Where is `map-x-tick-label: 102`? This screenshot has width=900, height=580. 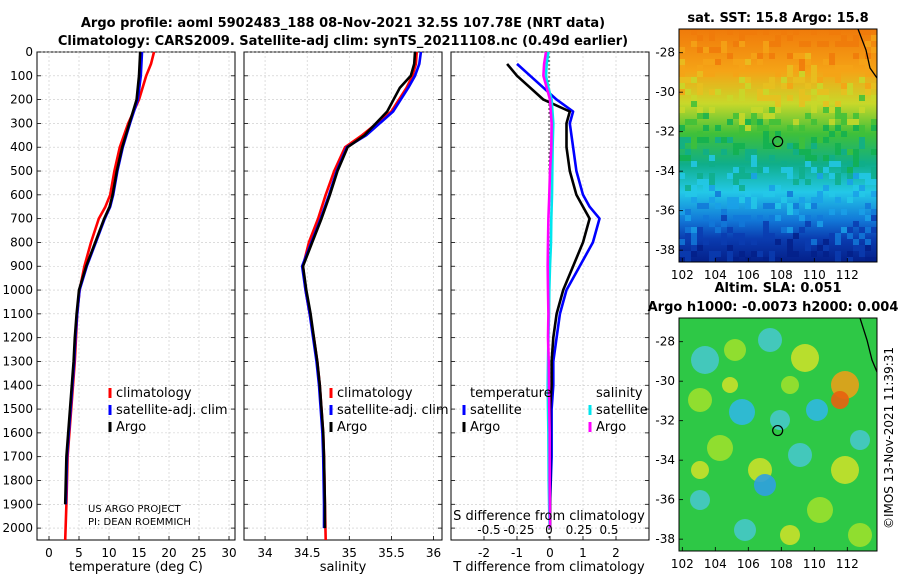
map-x-tick-label: 102 is located at coordinates (682, 564).